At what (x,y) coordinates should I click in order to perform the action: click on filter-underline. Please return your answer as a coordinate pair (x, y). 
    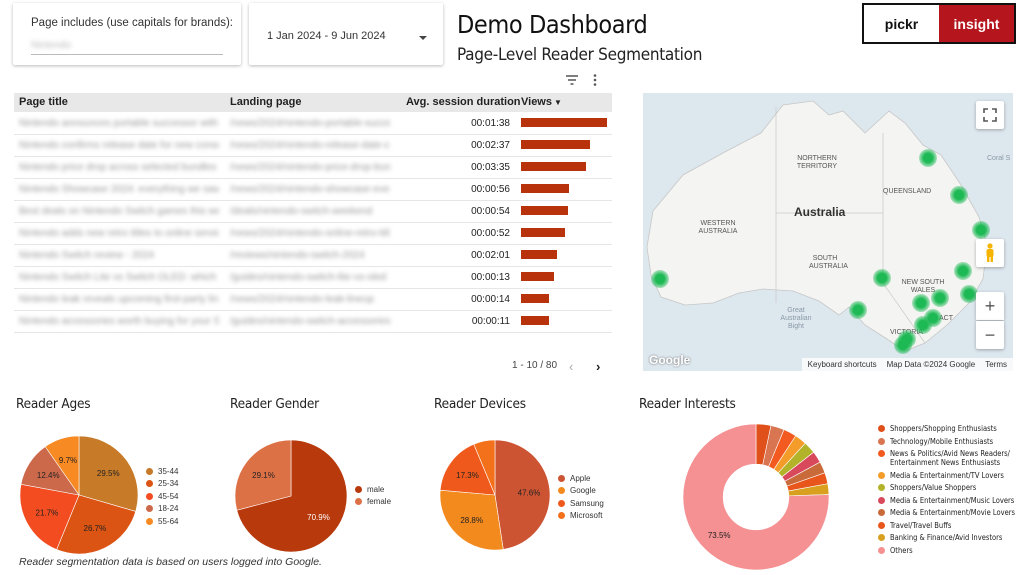
    Looking at the image, I should click on (127, 54).